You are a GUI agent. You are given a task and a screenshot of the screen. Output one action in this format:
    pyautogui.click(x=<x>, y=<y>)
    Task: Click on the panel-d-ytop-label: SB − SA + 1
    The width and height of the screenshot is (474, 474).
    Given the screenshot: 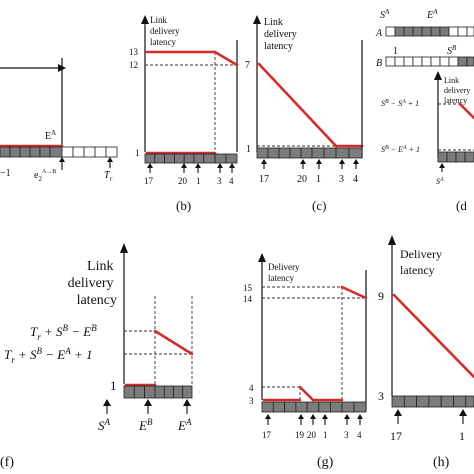 What is the action you would take?
    pyautogui.click(x=400, y=103)
    